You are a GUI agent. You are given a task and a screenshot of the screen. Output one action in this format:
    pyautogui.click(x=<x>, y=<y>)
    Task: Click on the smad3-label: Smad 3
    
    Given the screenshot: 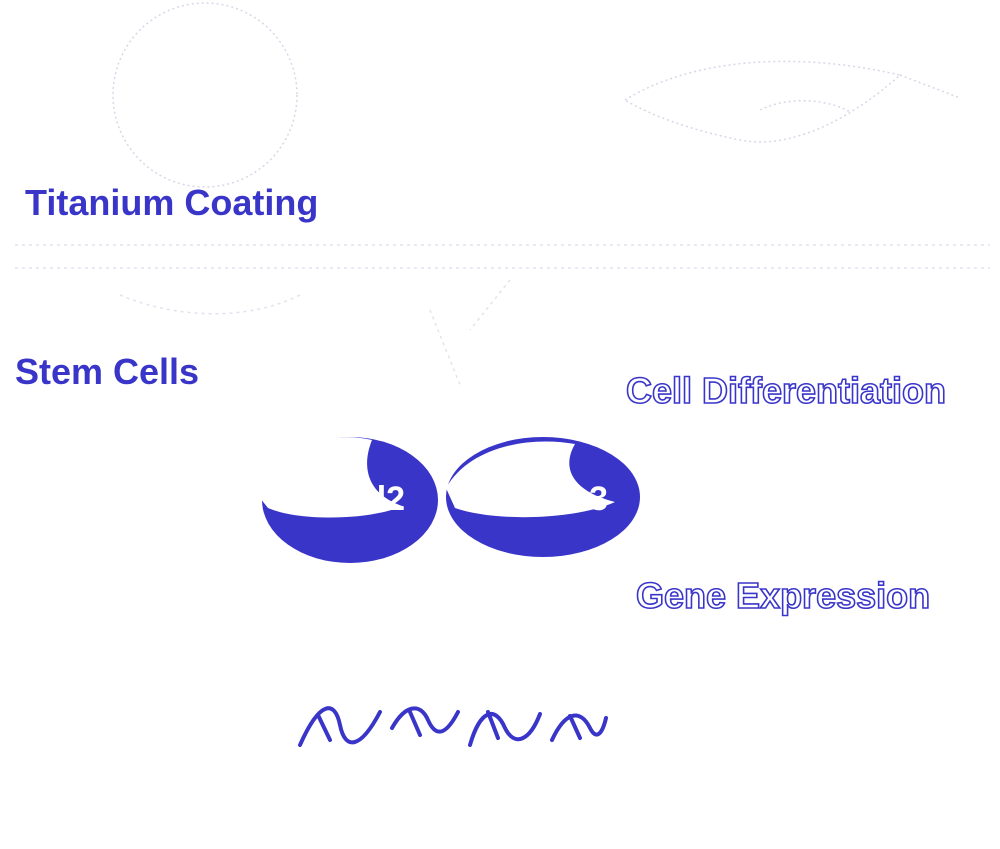 What is the action you would take?
    pyautogui.click(x=547, y=499)
    